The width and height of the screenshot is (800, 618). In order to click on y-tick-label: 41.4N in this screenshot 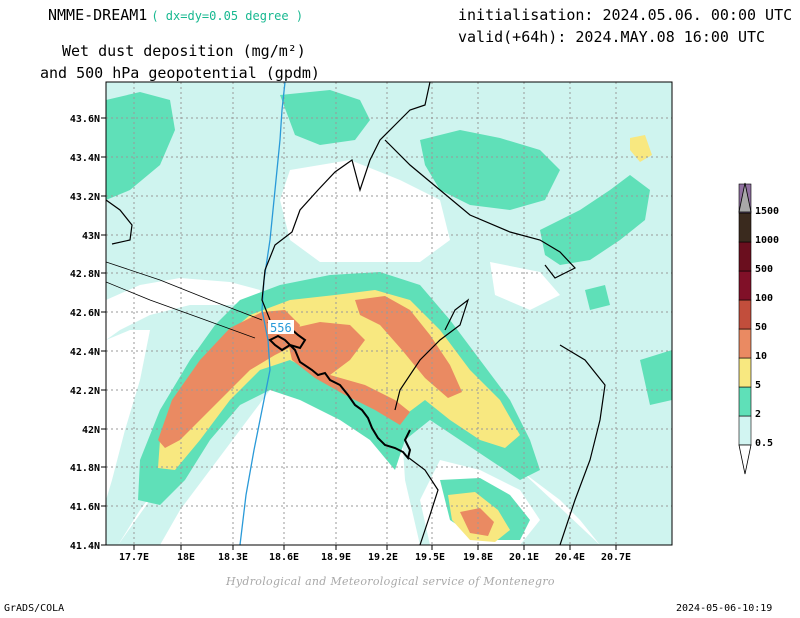, I will do `click(85, 546)`.